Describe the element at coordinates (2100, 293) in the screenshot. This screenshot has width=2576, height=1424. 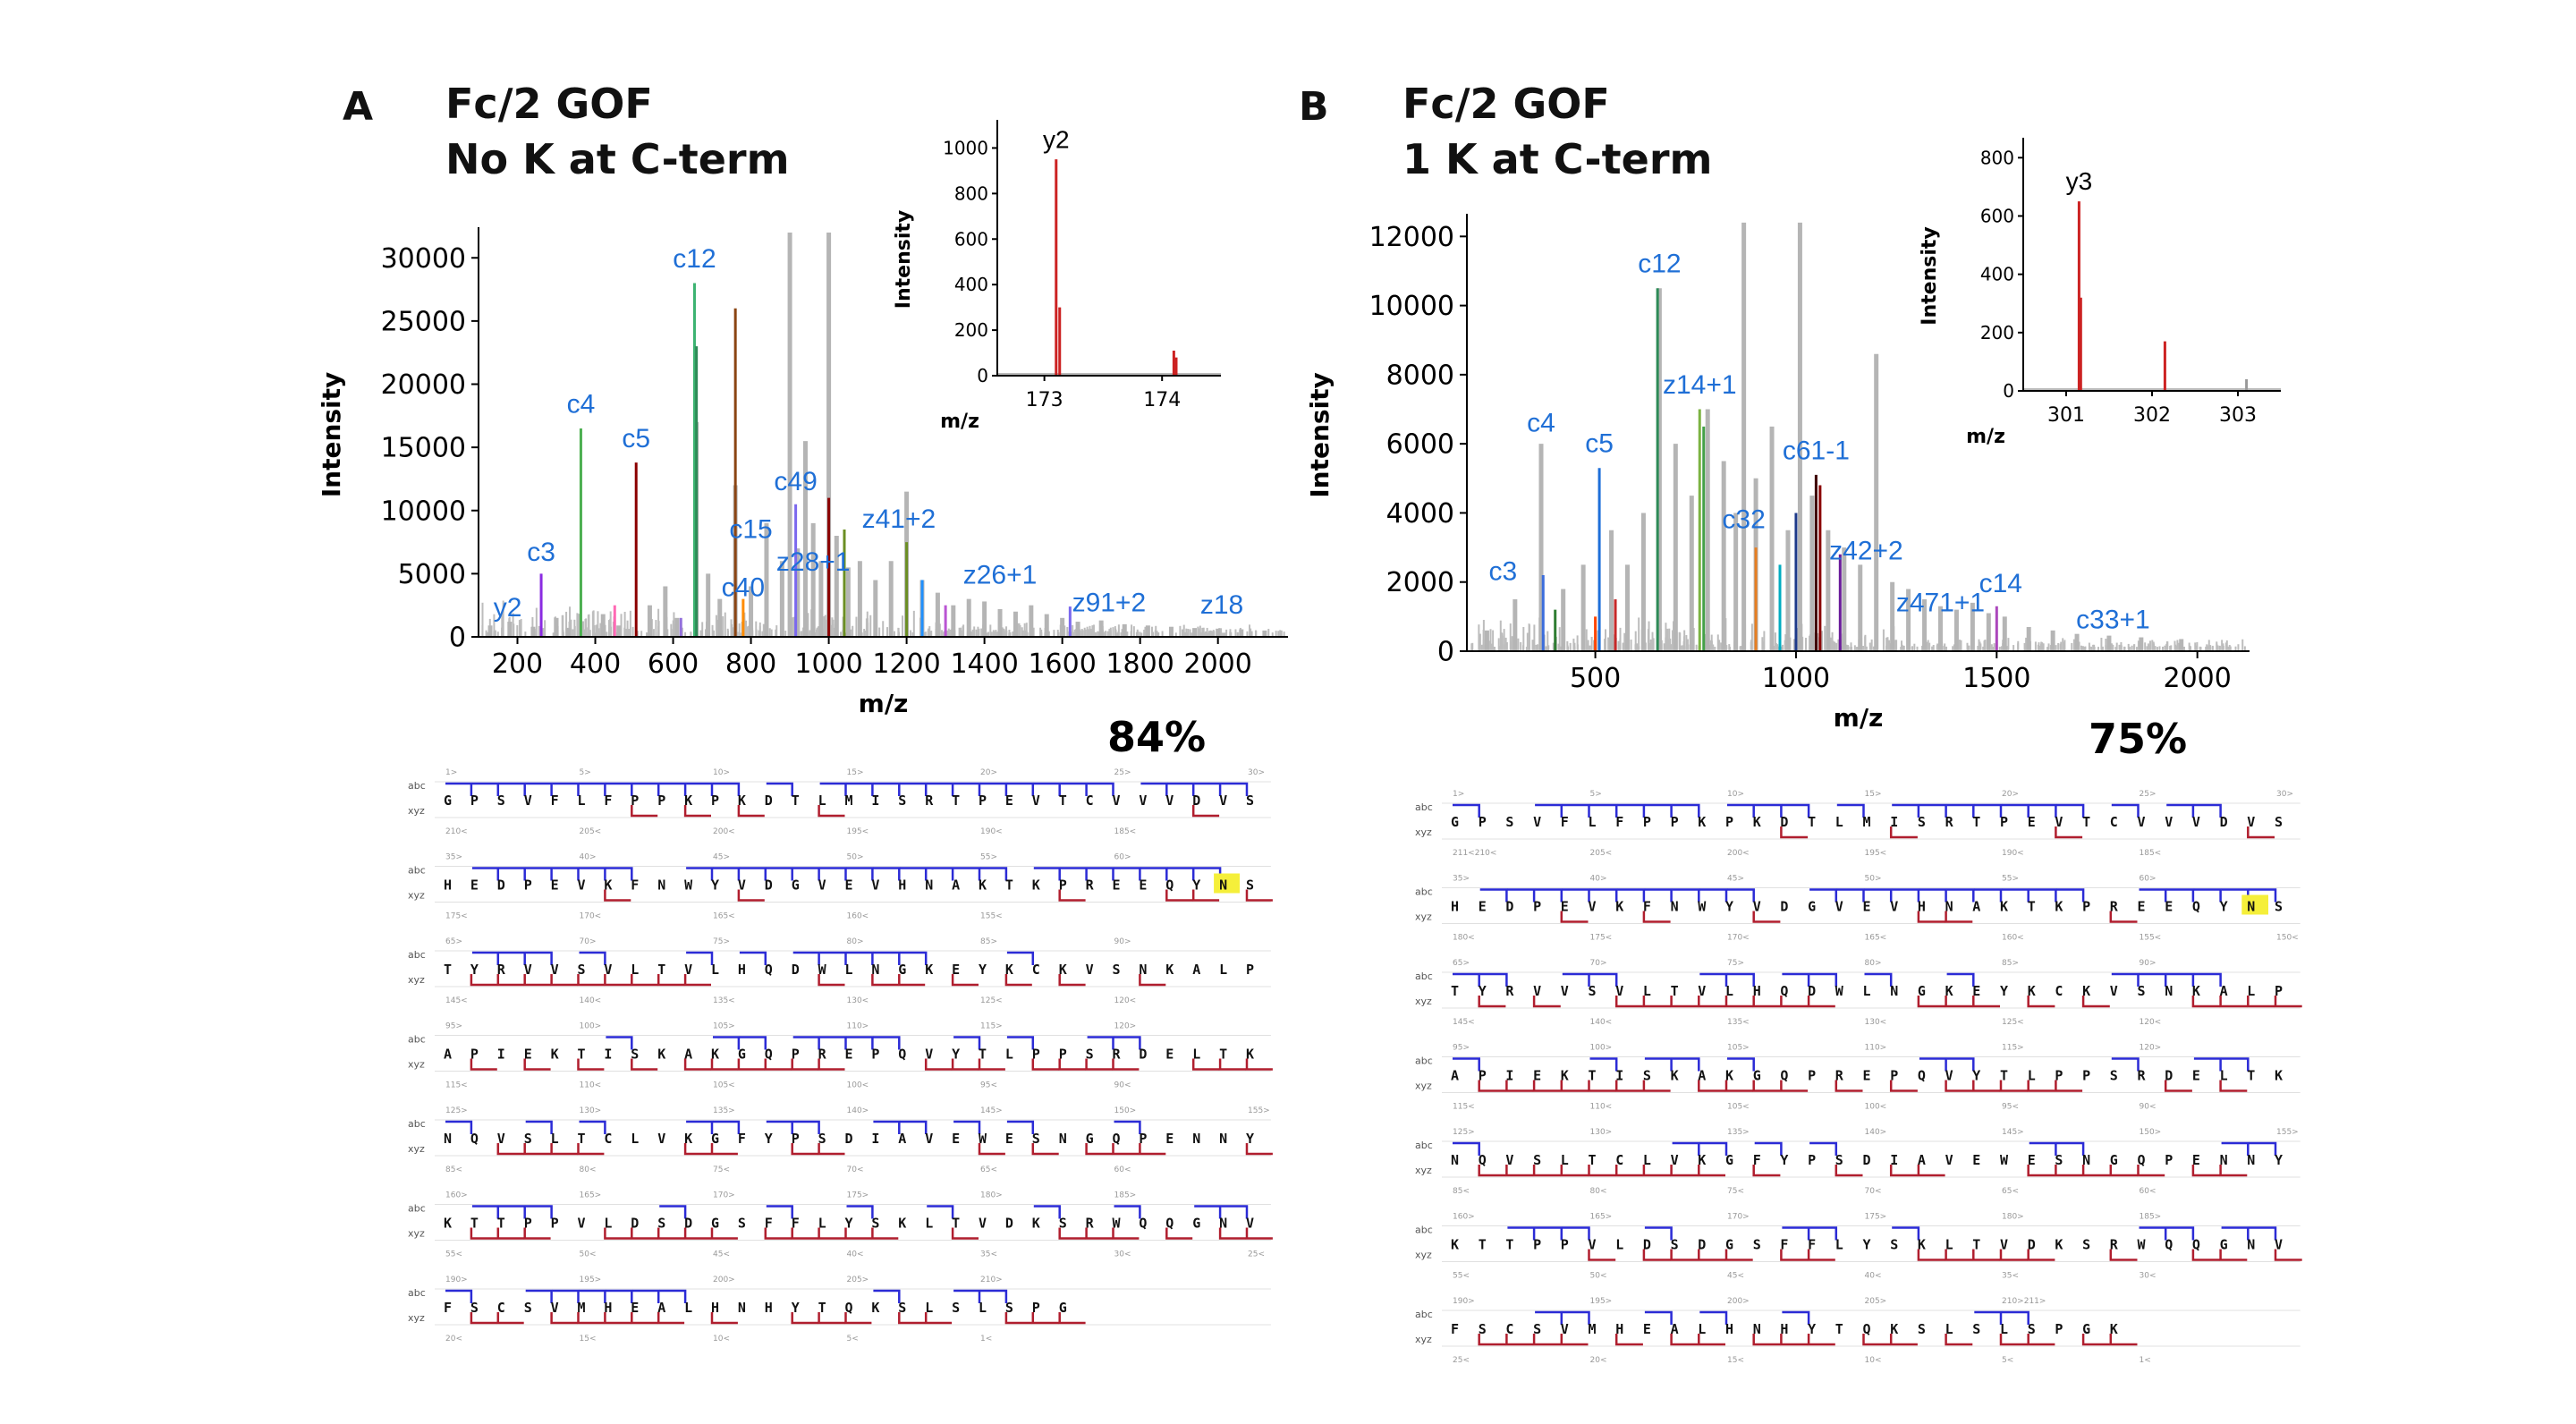
I see `inset-chart-b: 301 302 303 0 200 400 600 800 m/z Intensity y3` at that location.